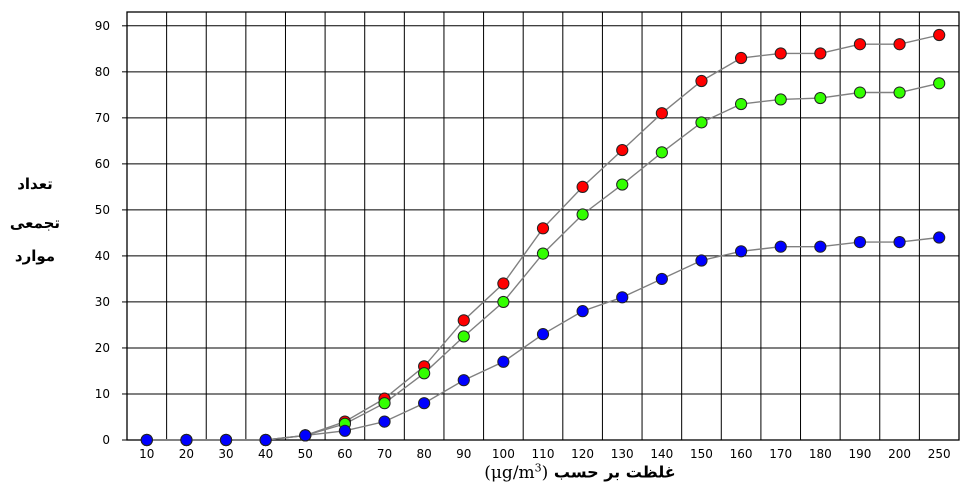 The width and height of the screenshot is (962, 491). I want to click on y-axis-ticks: 0 10 20 30 40 50 60 70 80 90, so click(102, 233).